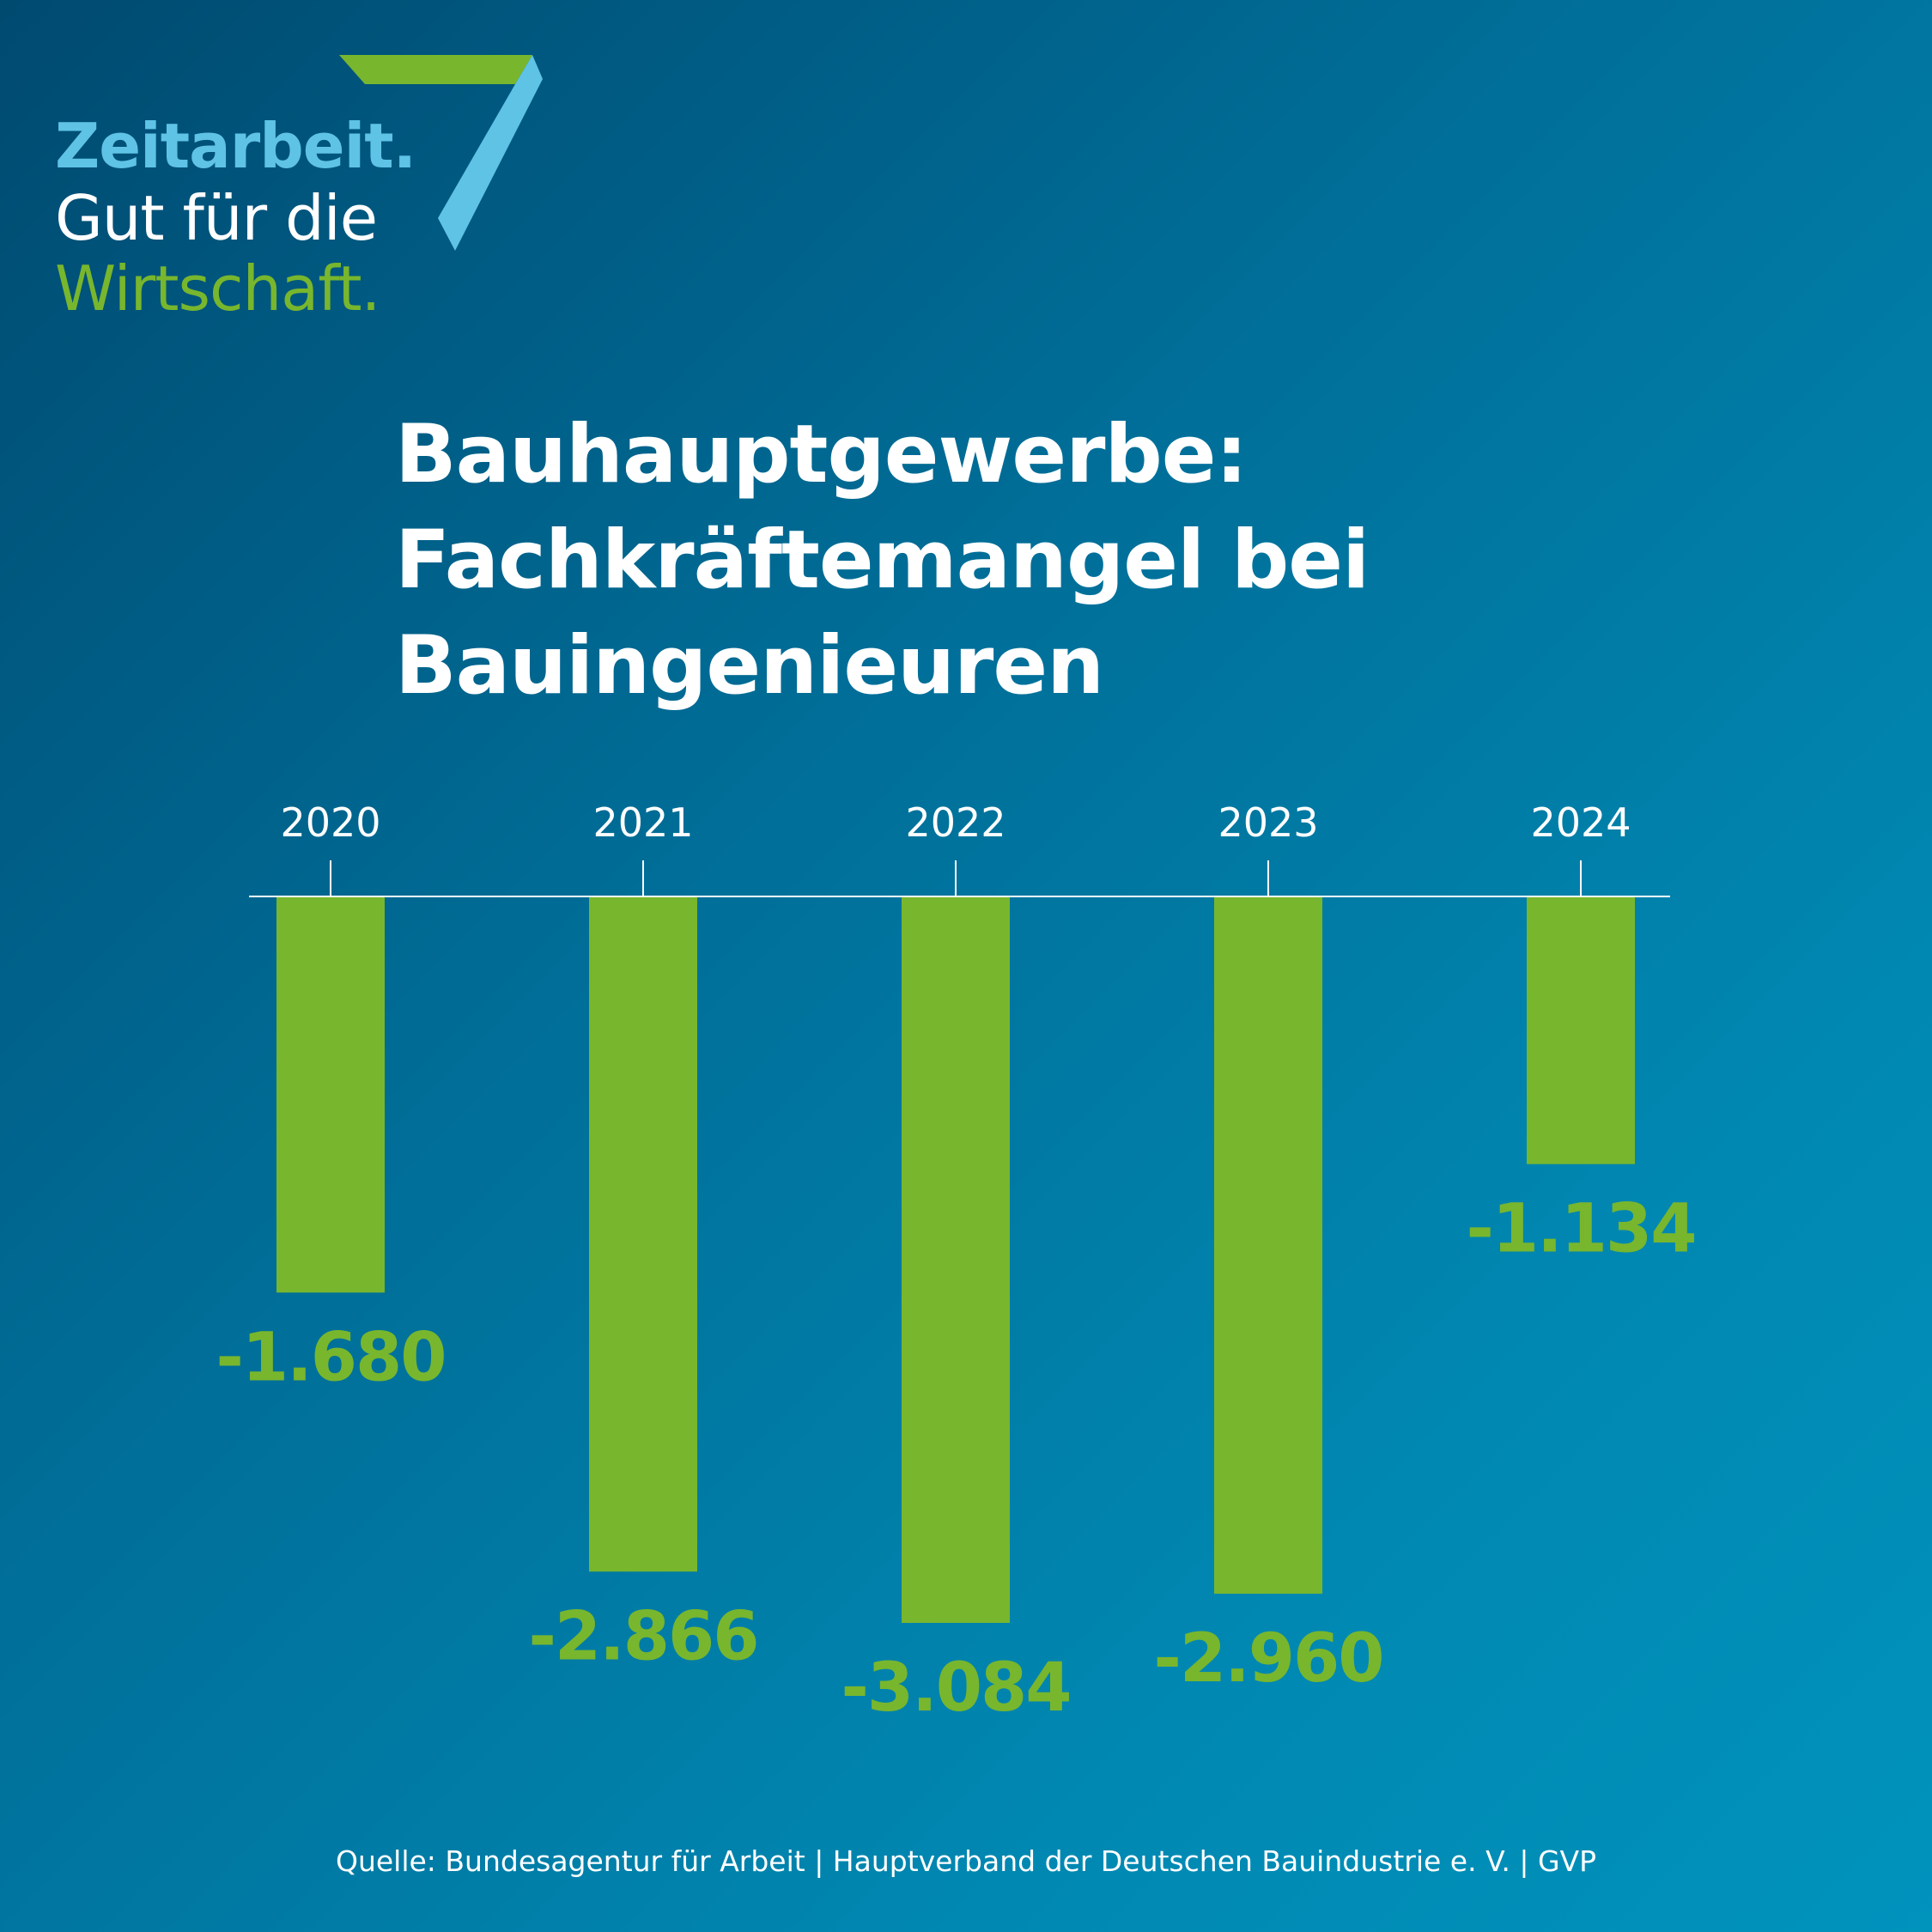 Image resolution: width=1932 pixels, height=1932 pixels. Describe the element at coordinates (955, 823) in the screenshot. I see `tick-label-2022: 2022` at that location.